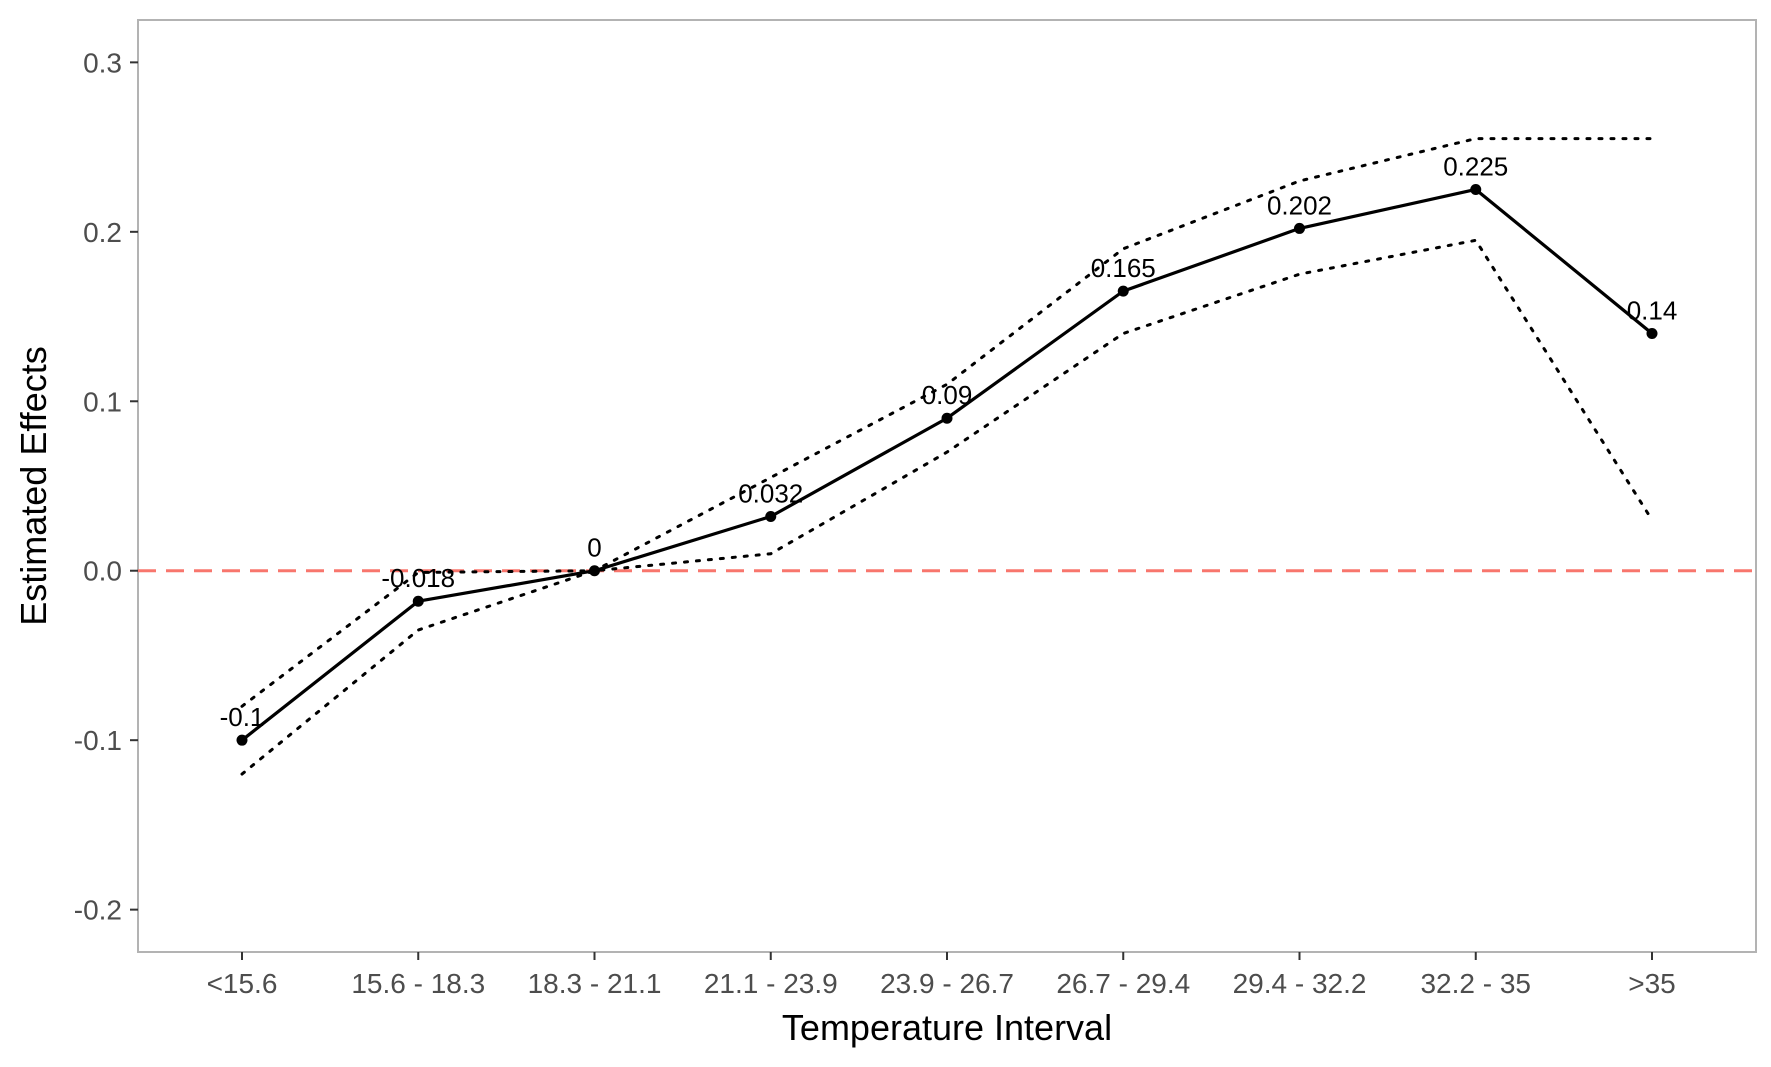  I want to click on data-label: -0.018, so click(418, 578).